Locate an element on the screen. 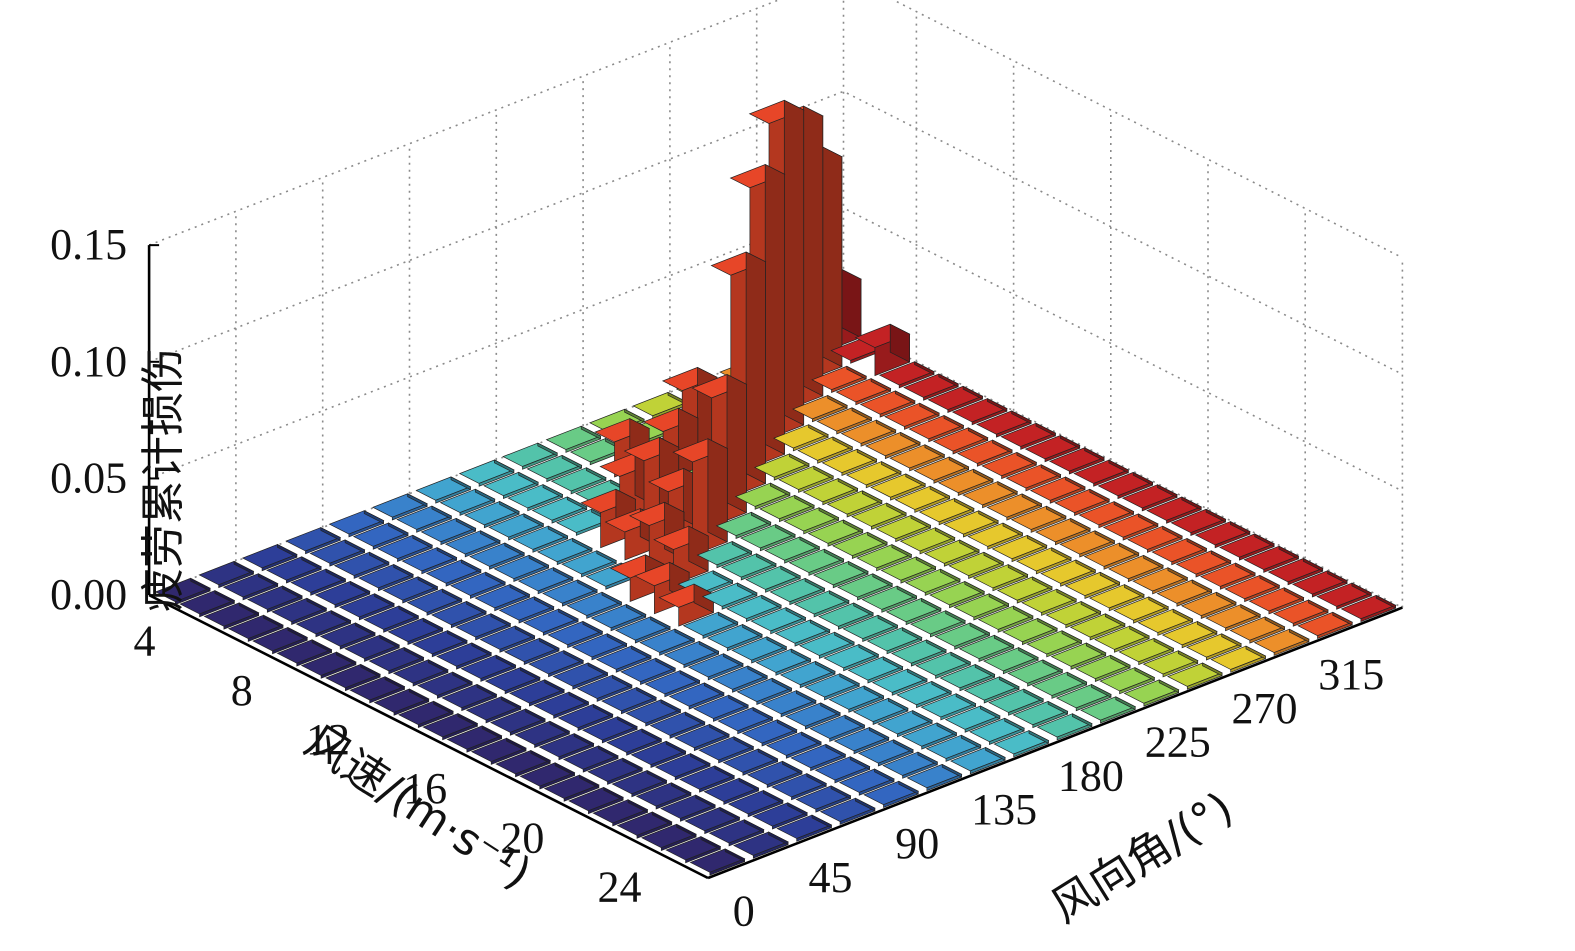 This screenshot has height=951, width=1575. x-axis-line is located at coordinates (428, 736).